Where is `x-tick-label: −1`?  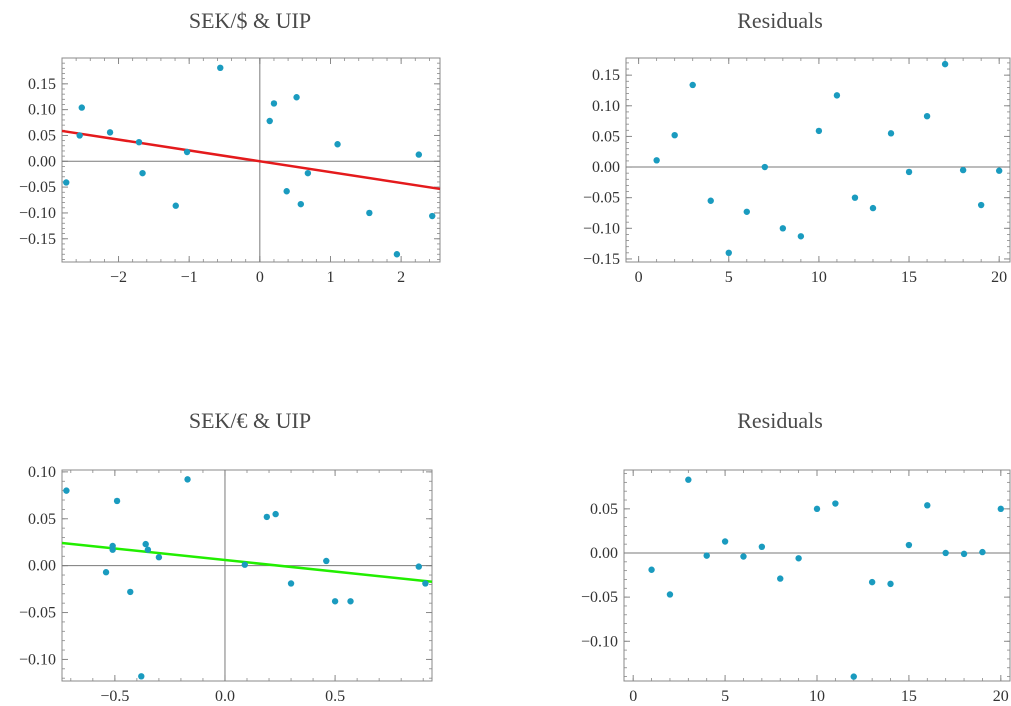
x-tick-label: −1 is located at coordinates (189, 277).